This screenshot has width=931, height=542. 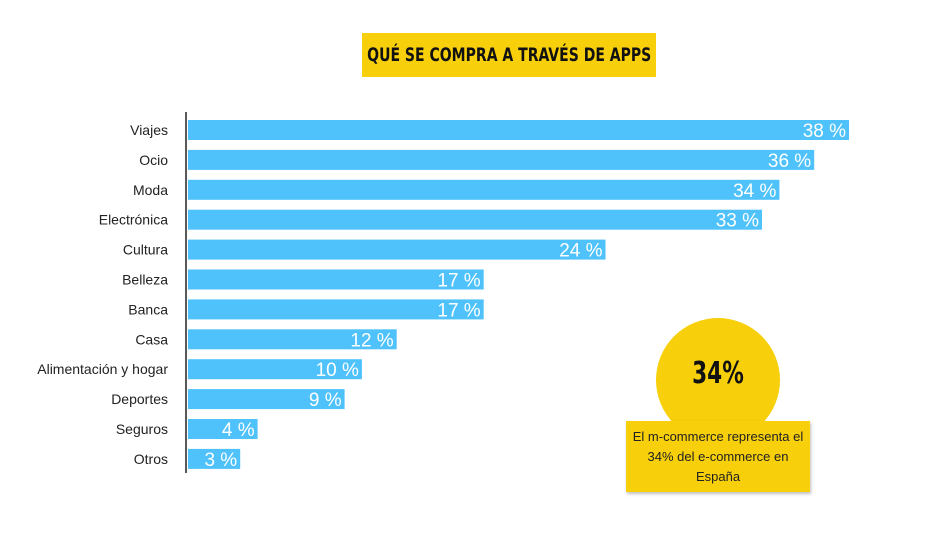 I want to click on category-label: Cultura, so click(x=145, y=250).